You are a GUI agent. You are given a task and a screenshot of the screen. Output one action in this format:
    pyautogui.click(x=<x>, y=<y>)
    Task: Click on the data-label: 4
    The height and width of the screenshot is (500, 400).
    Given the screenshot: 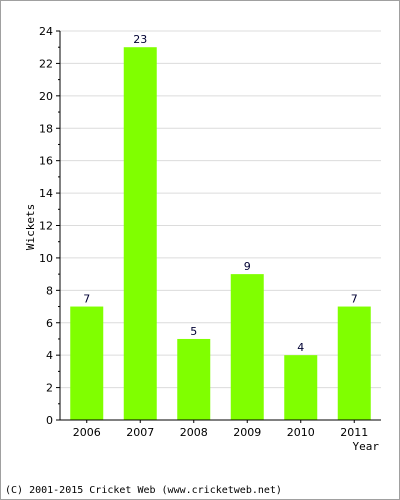 What is the action you would take?
    pyautogui.click(x=300, y=347)
    